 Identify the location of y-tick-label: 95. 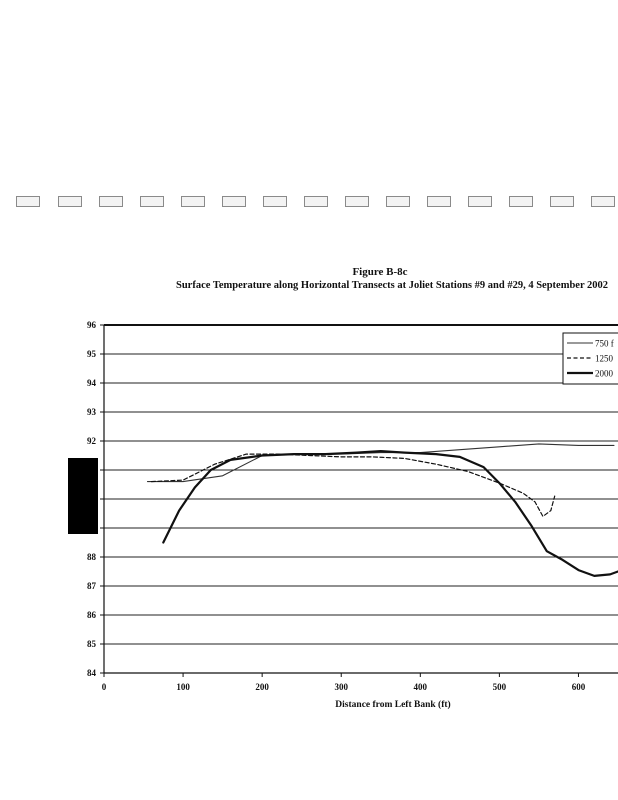
(92, 354).